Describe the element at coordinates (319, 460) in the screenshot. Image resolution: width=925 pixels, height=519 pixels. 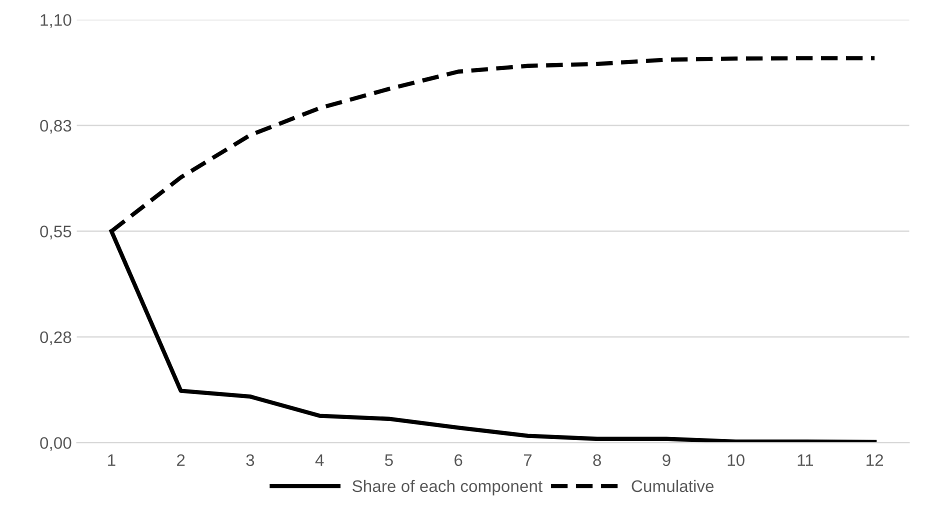
I see `x-tick-label: 4` at that location.